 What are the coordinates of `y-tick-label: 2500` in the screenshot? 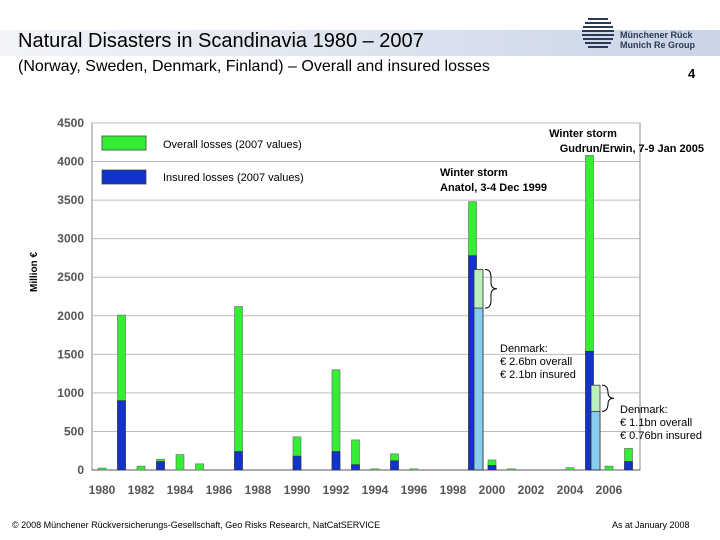 It's located at (70, 277).